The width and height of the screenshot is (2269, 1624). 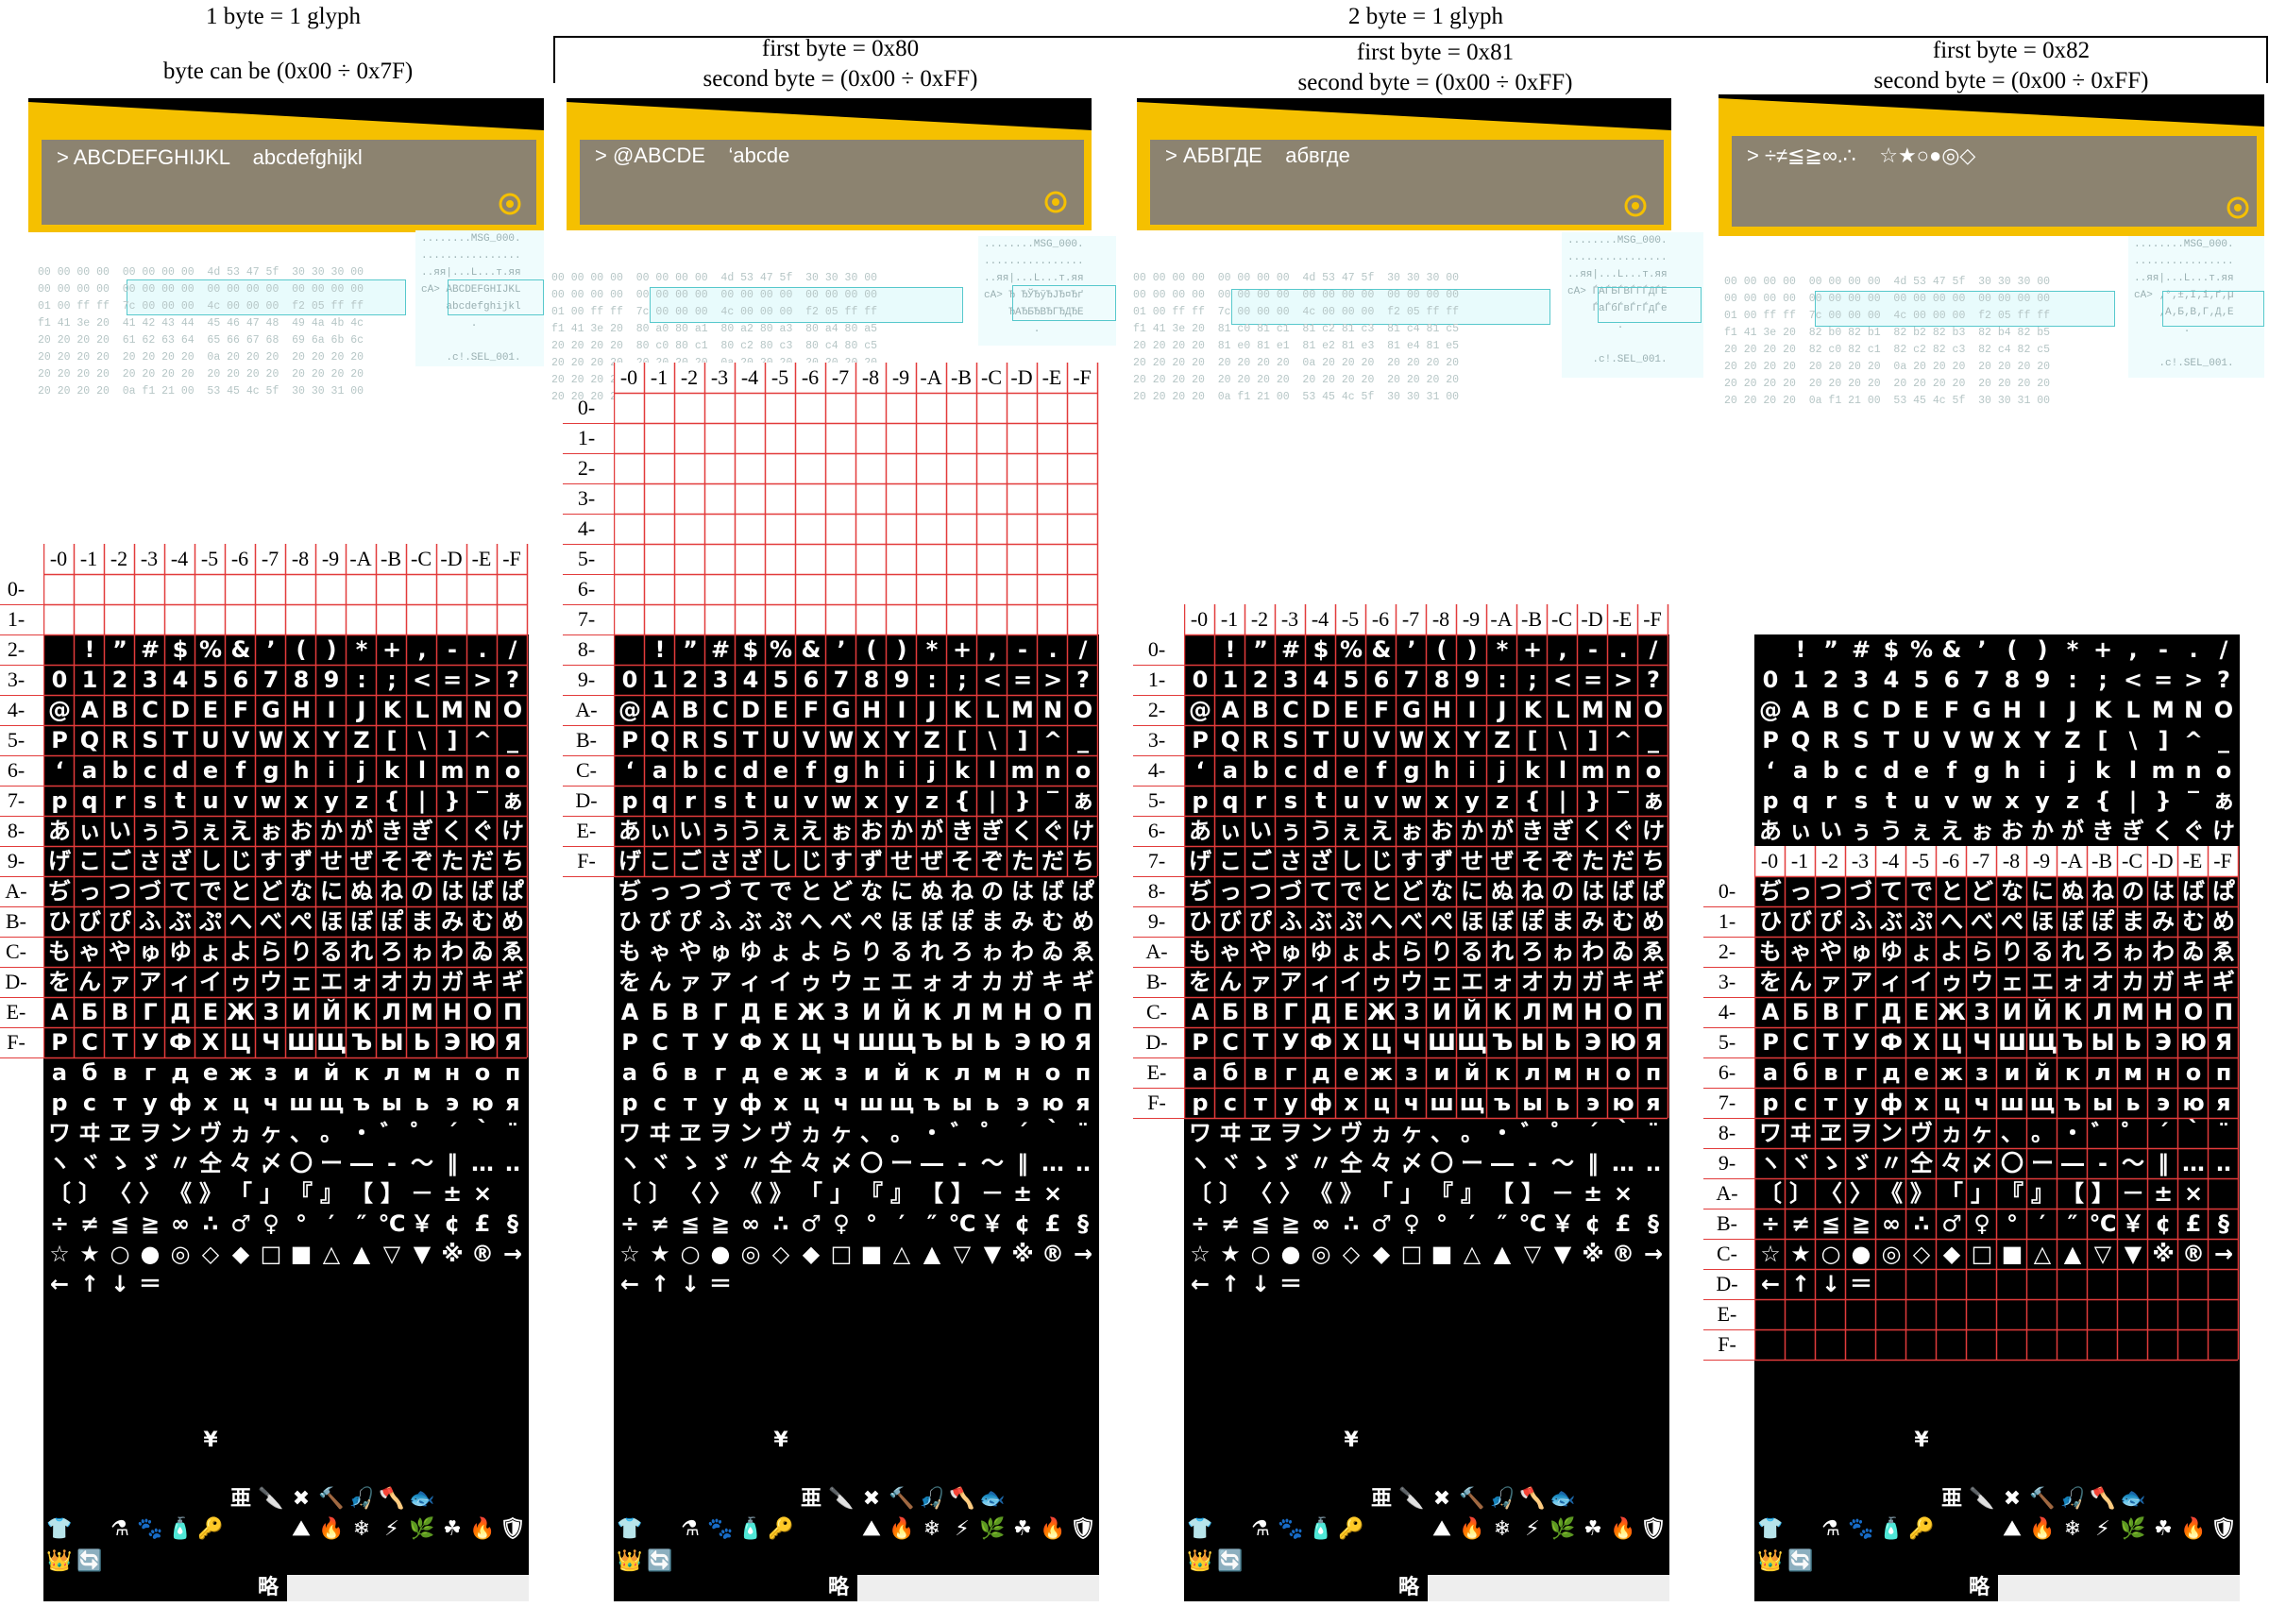 I want to click on glyph: ヽ, so click(x=1771, y=1163).